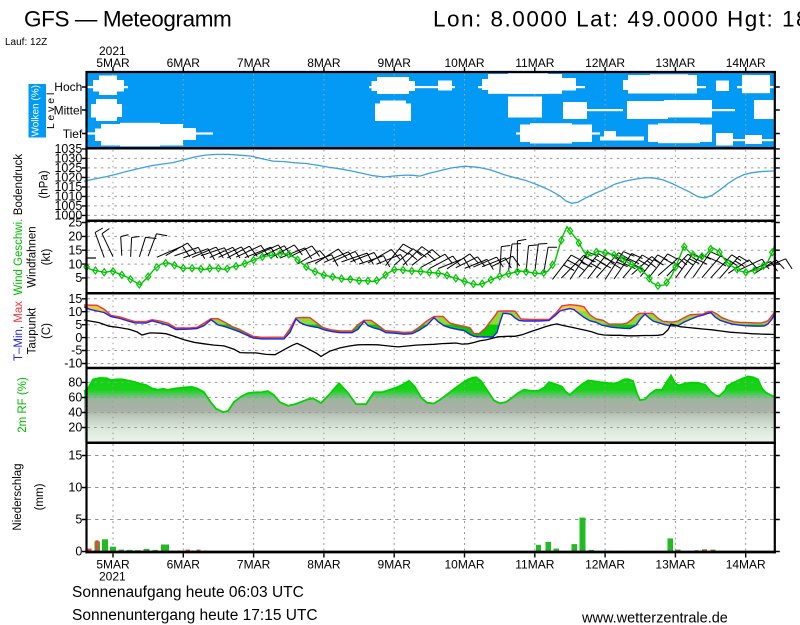  What do you see at coordinates (68, 159) in the screenshot?
I see `svg-text: 1030` at bounding box center [68, 159].